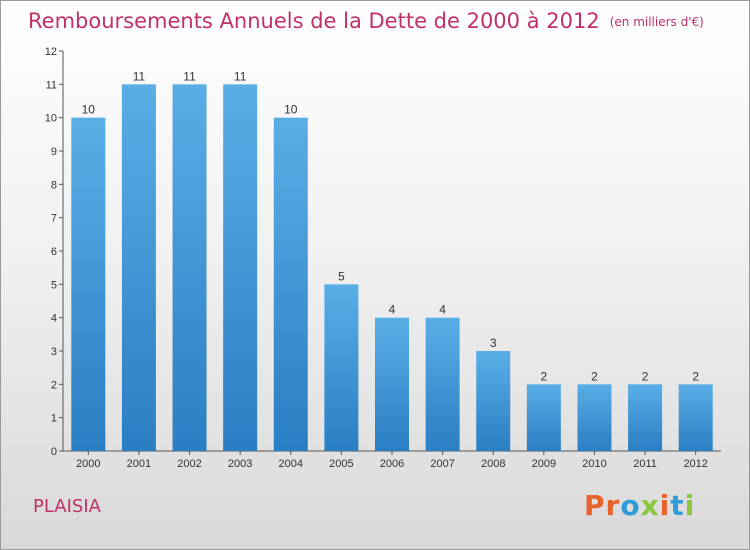  I want to click on bar-value-label: 5, so click(341, 276).